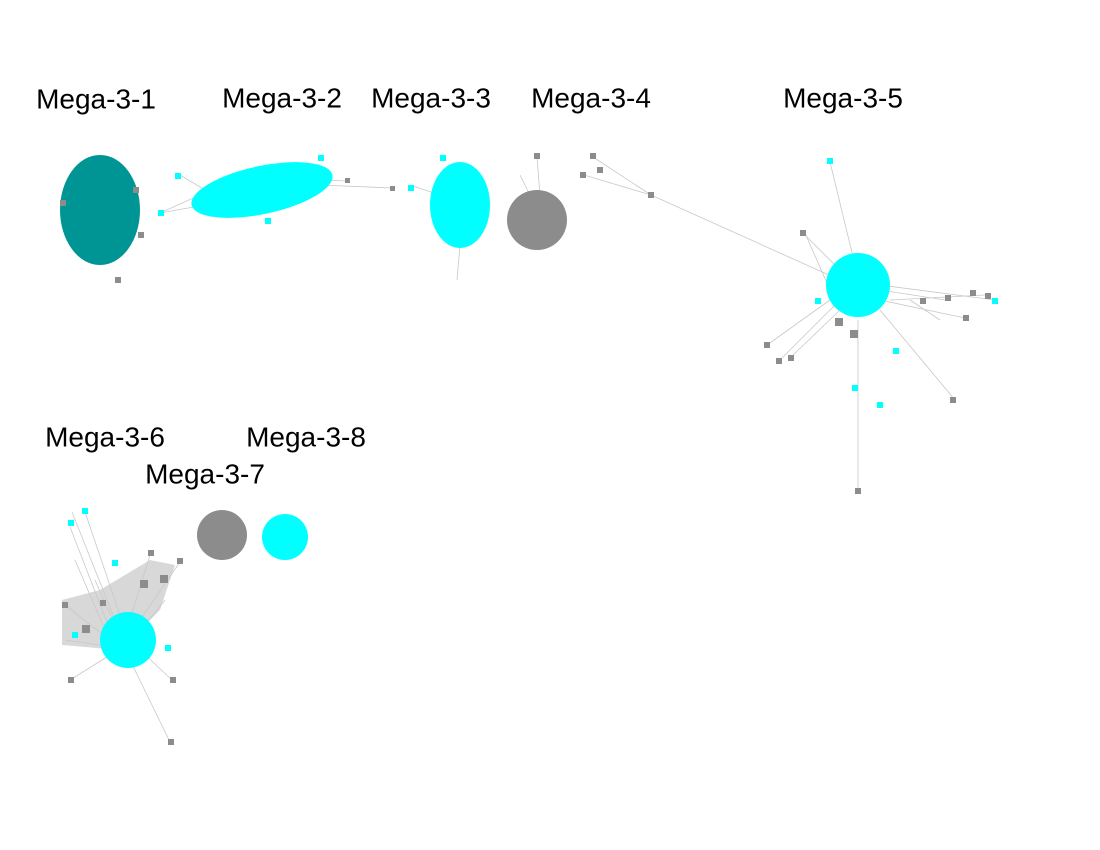 This screenshot has height=850, width=1100. What do you see at coordinates (105, 436) in the screenshot?
I see `cluster-label: Mega-3-6` at bounding box center [105, 436].